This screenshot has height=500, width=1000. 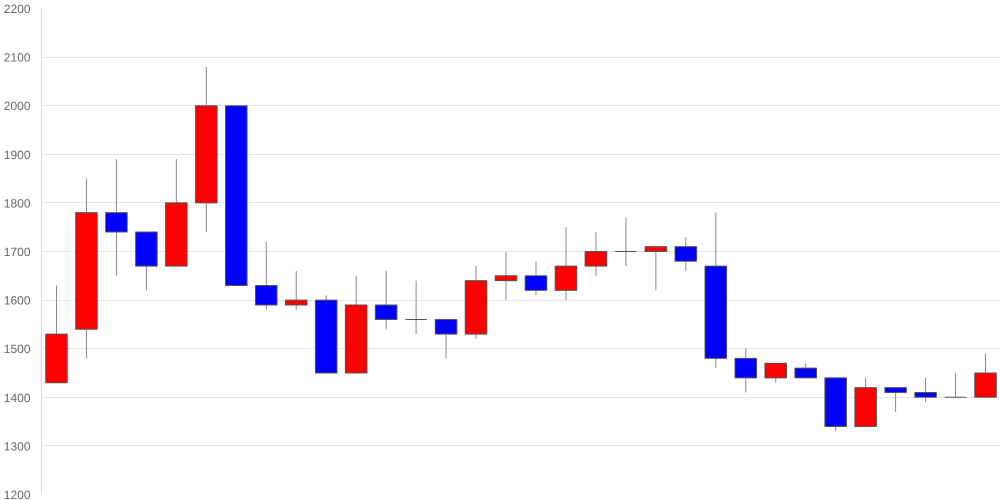 I want to click on y-tick-label: 1600, so click(x=17, y=301).